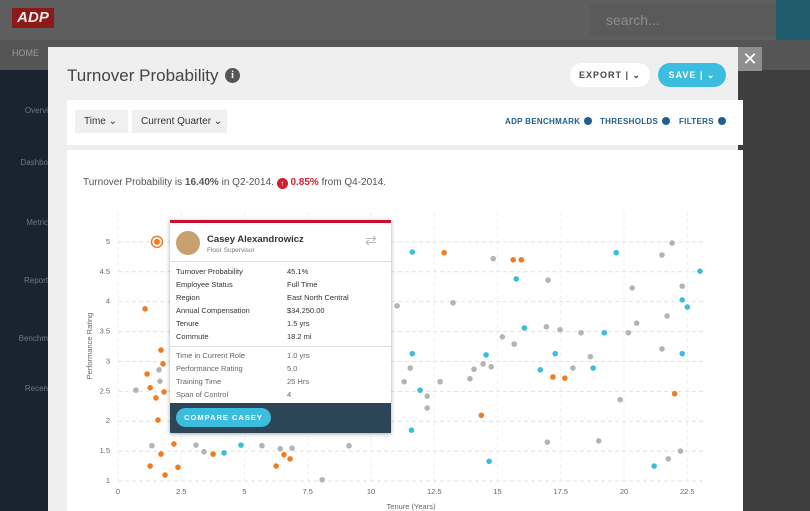 Image resolution: width=810 pixels, height=511 pixels. What do you see at coordinates (687, 491) in the screenshot?
I see `x-tick-label: 22.5` at bounding box center [687, 491].